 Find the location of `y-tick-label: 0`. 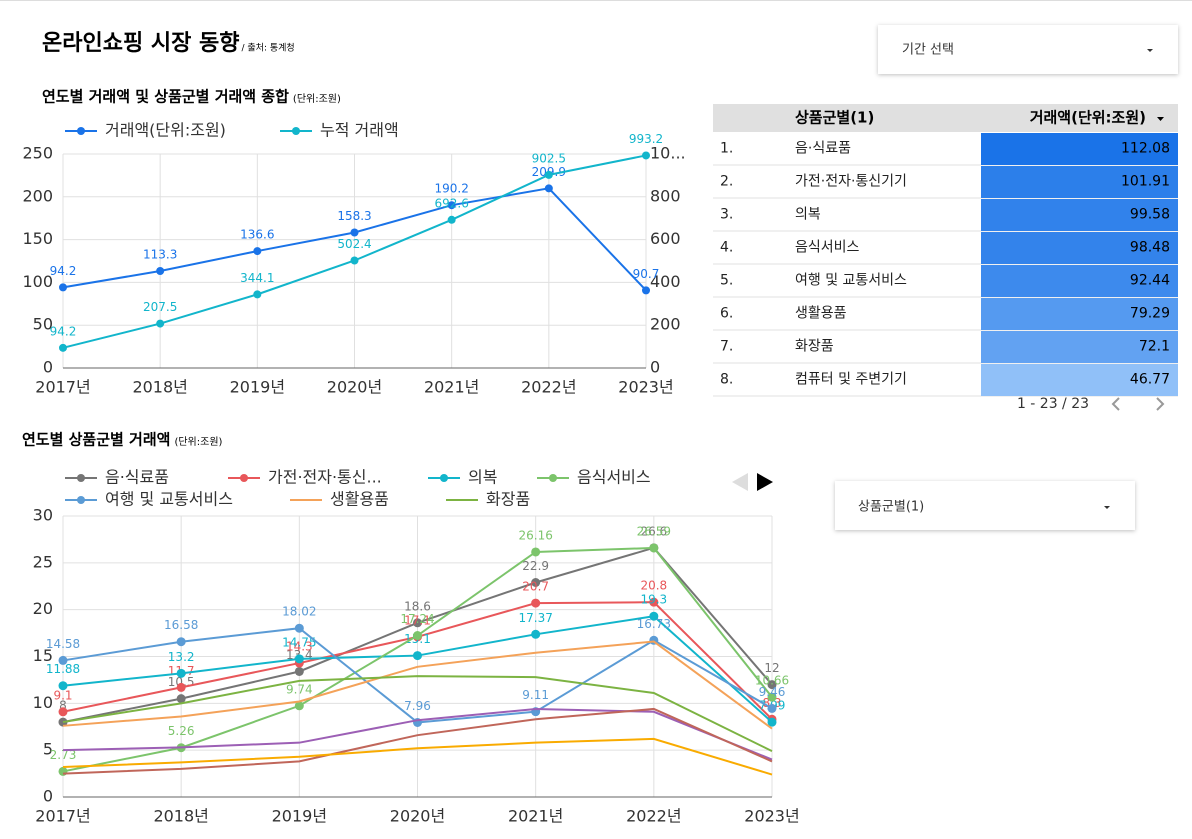

y-tick-label: 0 is located at coordinates (48, 367).